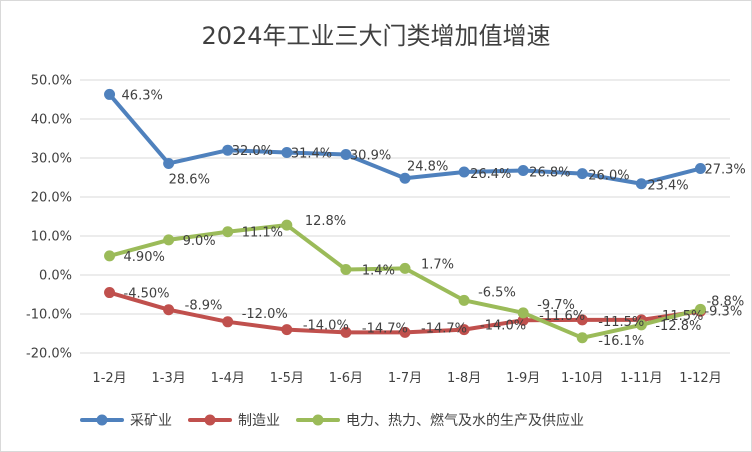 The image size is (752, 452). What do you see at coordinates (523, 378) in the screenshot?
I see `x-tick-label: 1-9月` at bounding box center [523, 378].